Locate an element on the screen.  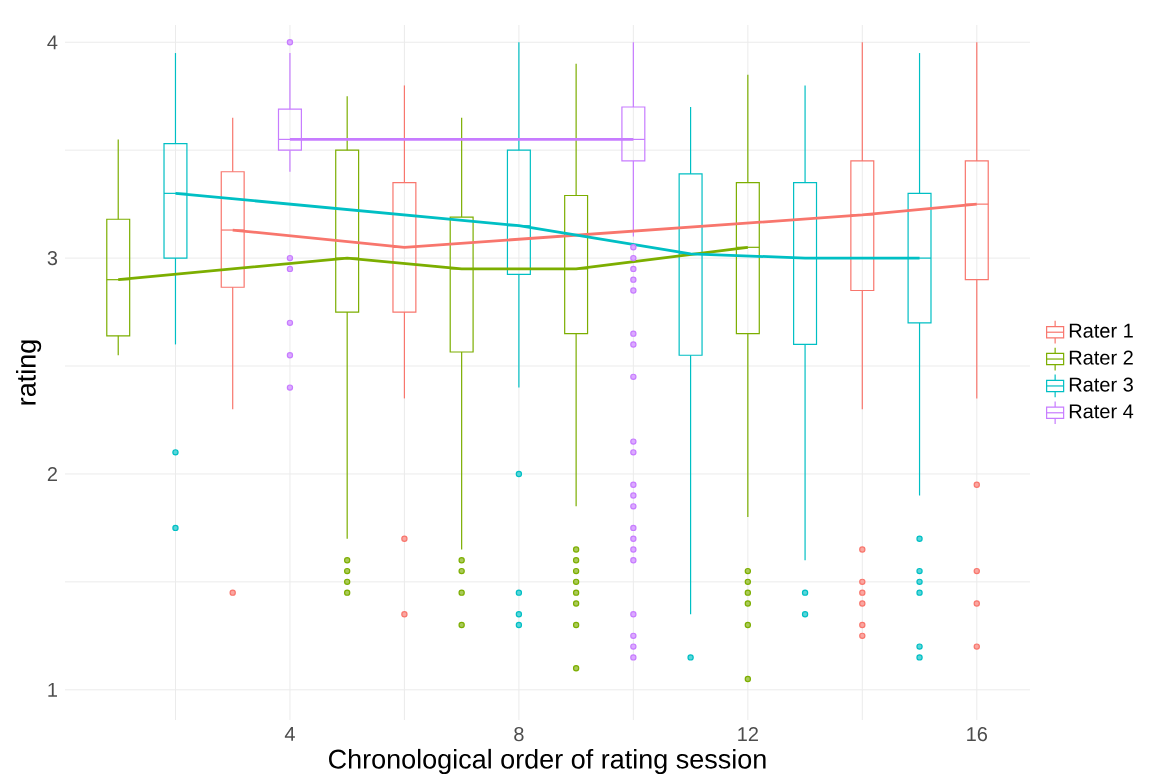
y-axis-title: rating is located at coordinates (28, 372).